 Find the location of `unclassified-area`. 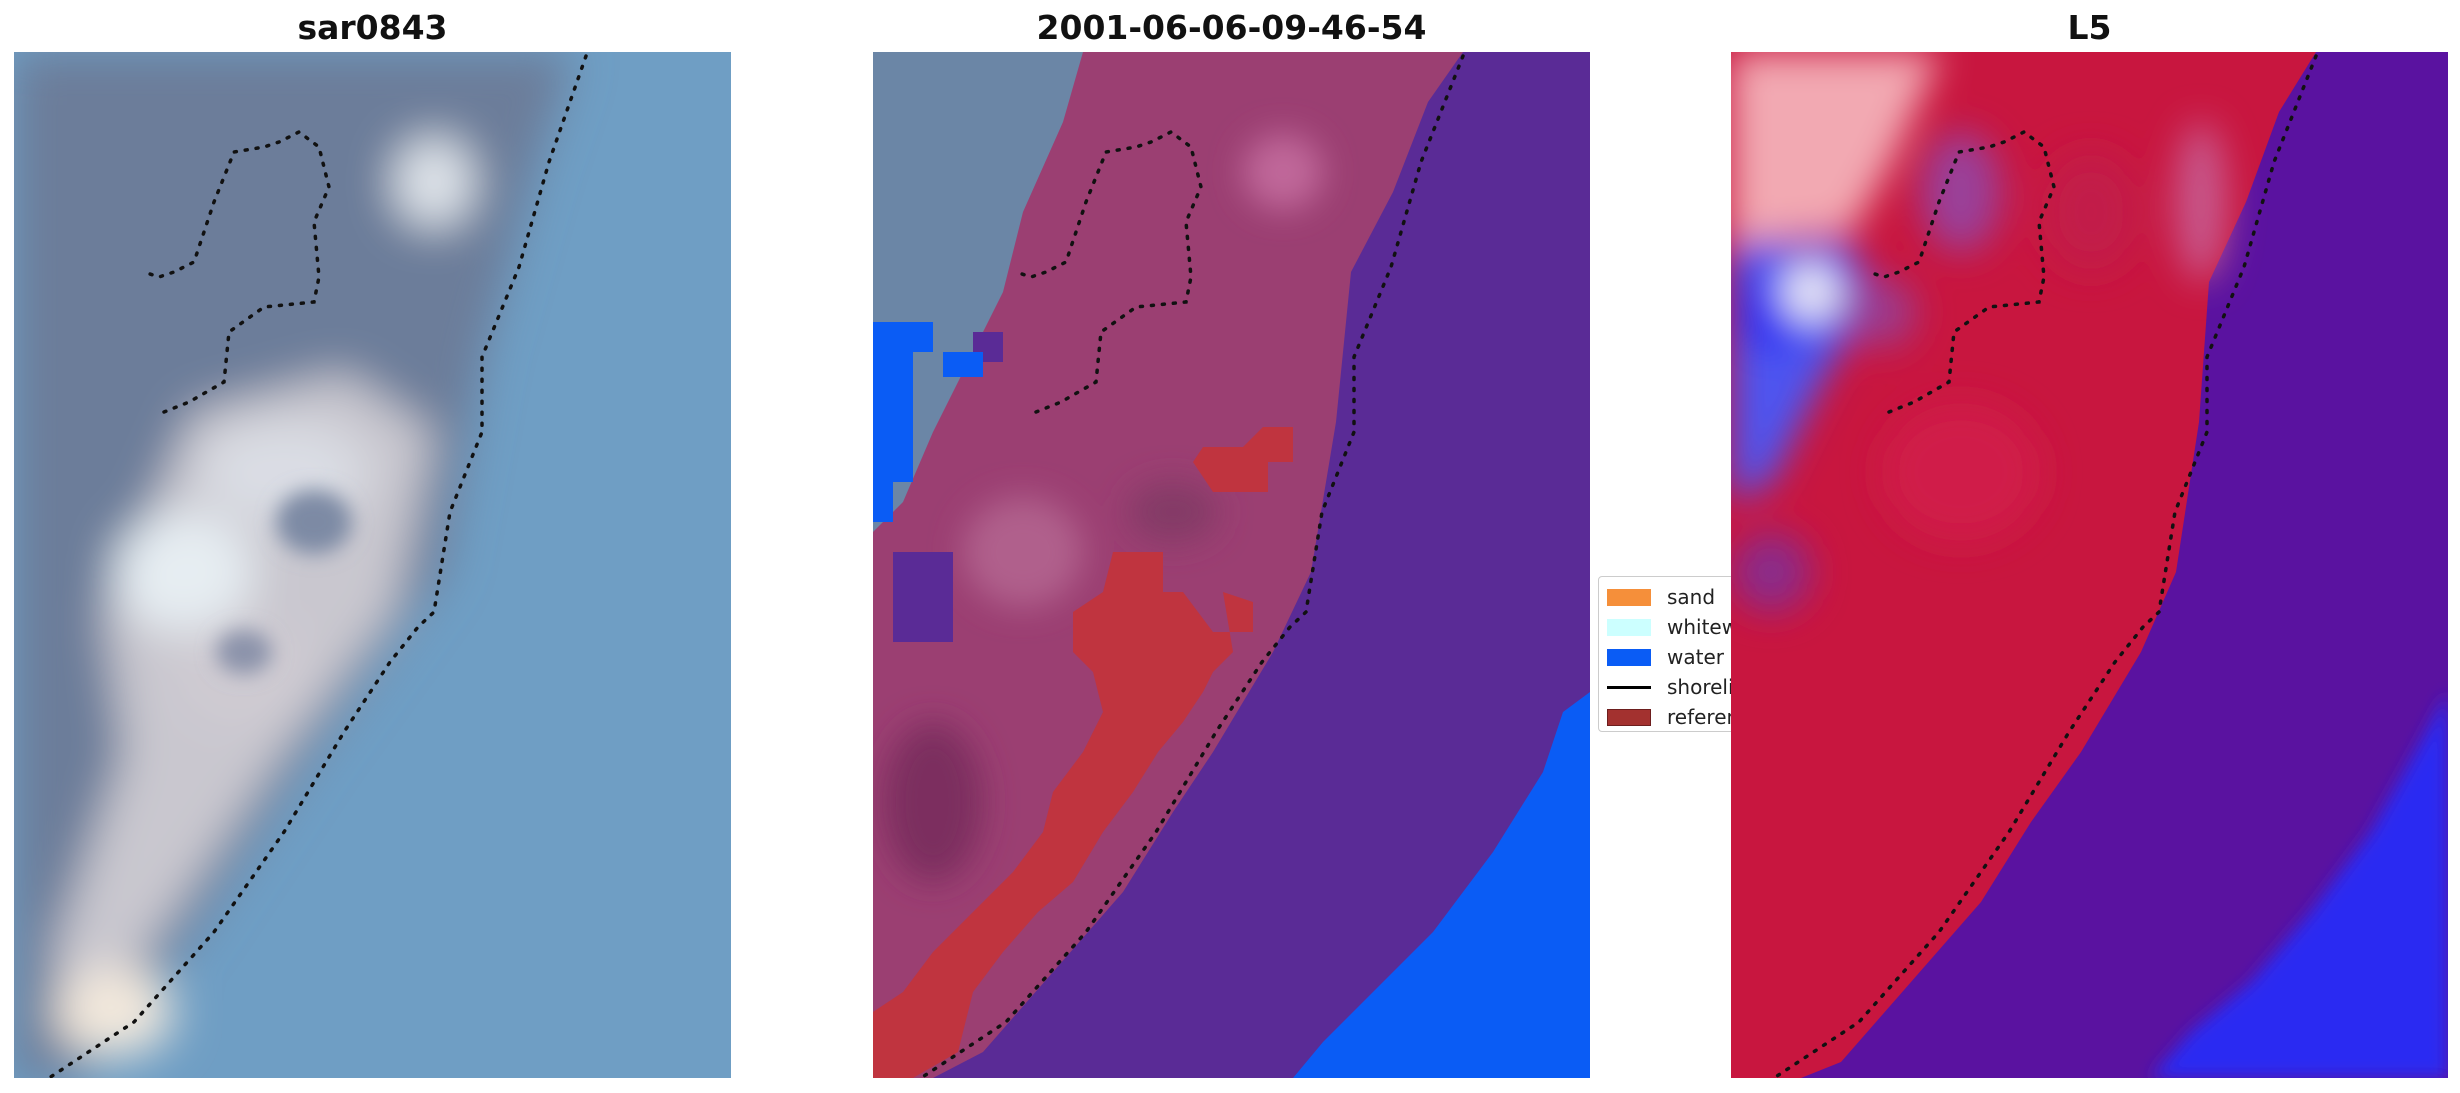

unclassified-area is located at coordinates (978, 292).